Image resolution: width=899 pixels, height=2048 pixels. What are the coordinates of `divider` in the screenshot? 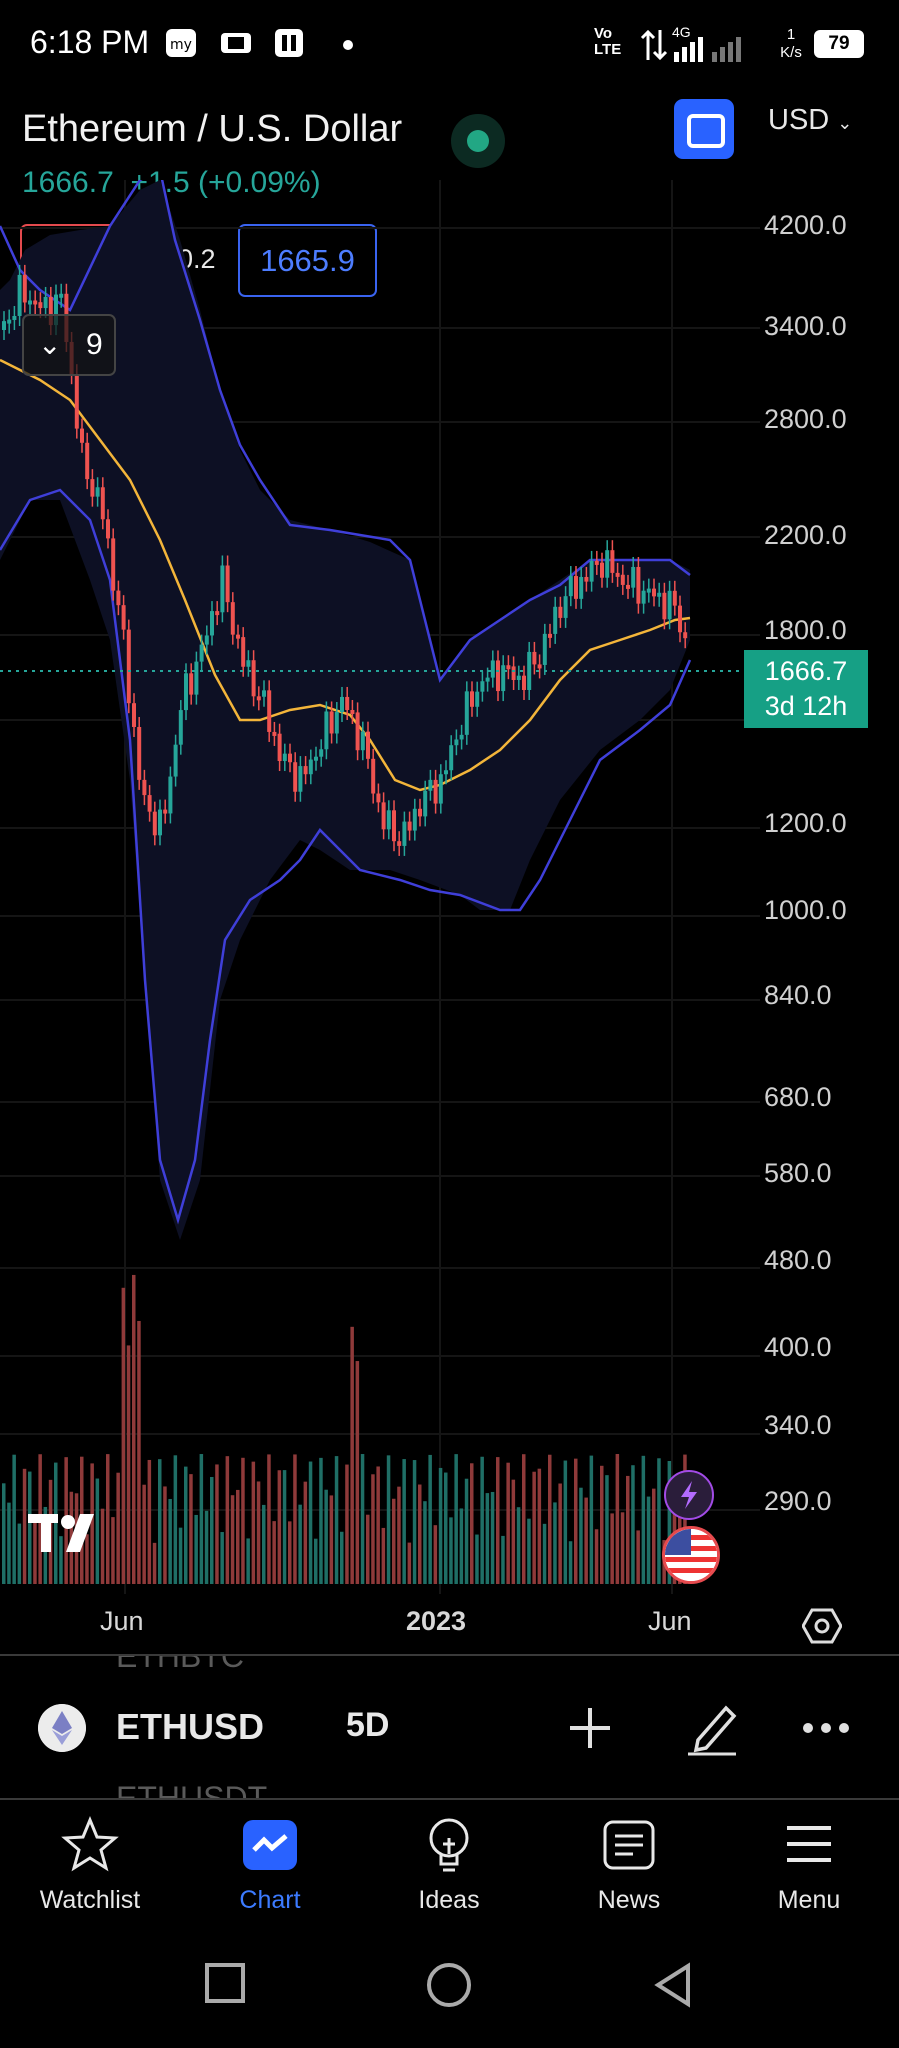 It's located at (449, 1799).